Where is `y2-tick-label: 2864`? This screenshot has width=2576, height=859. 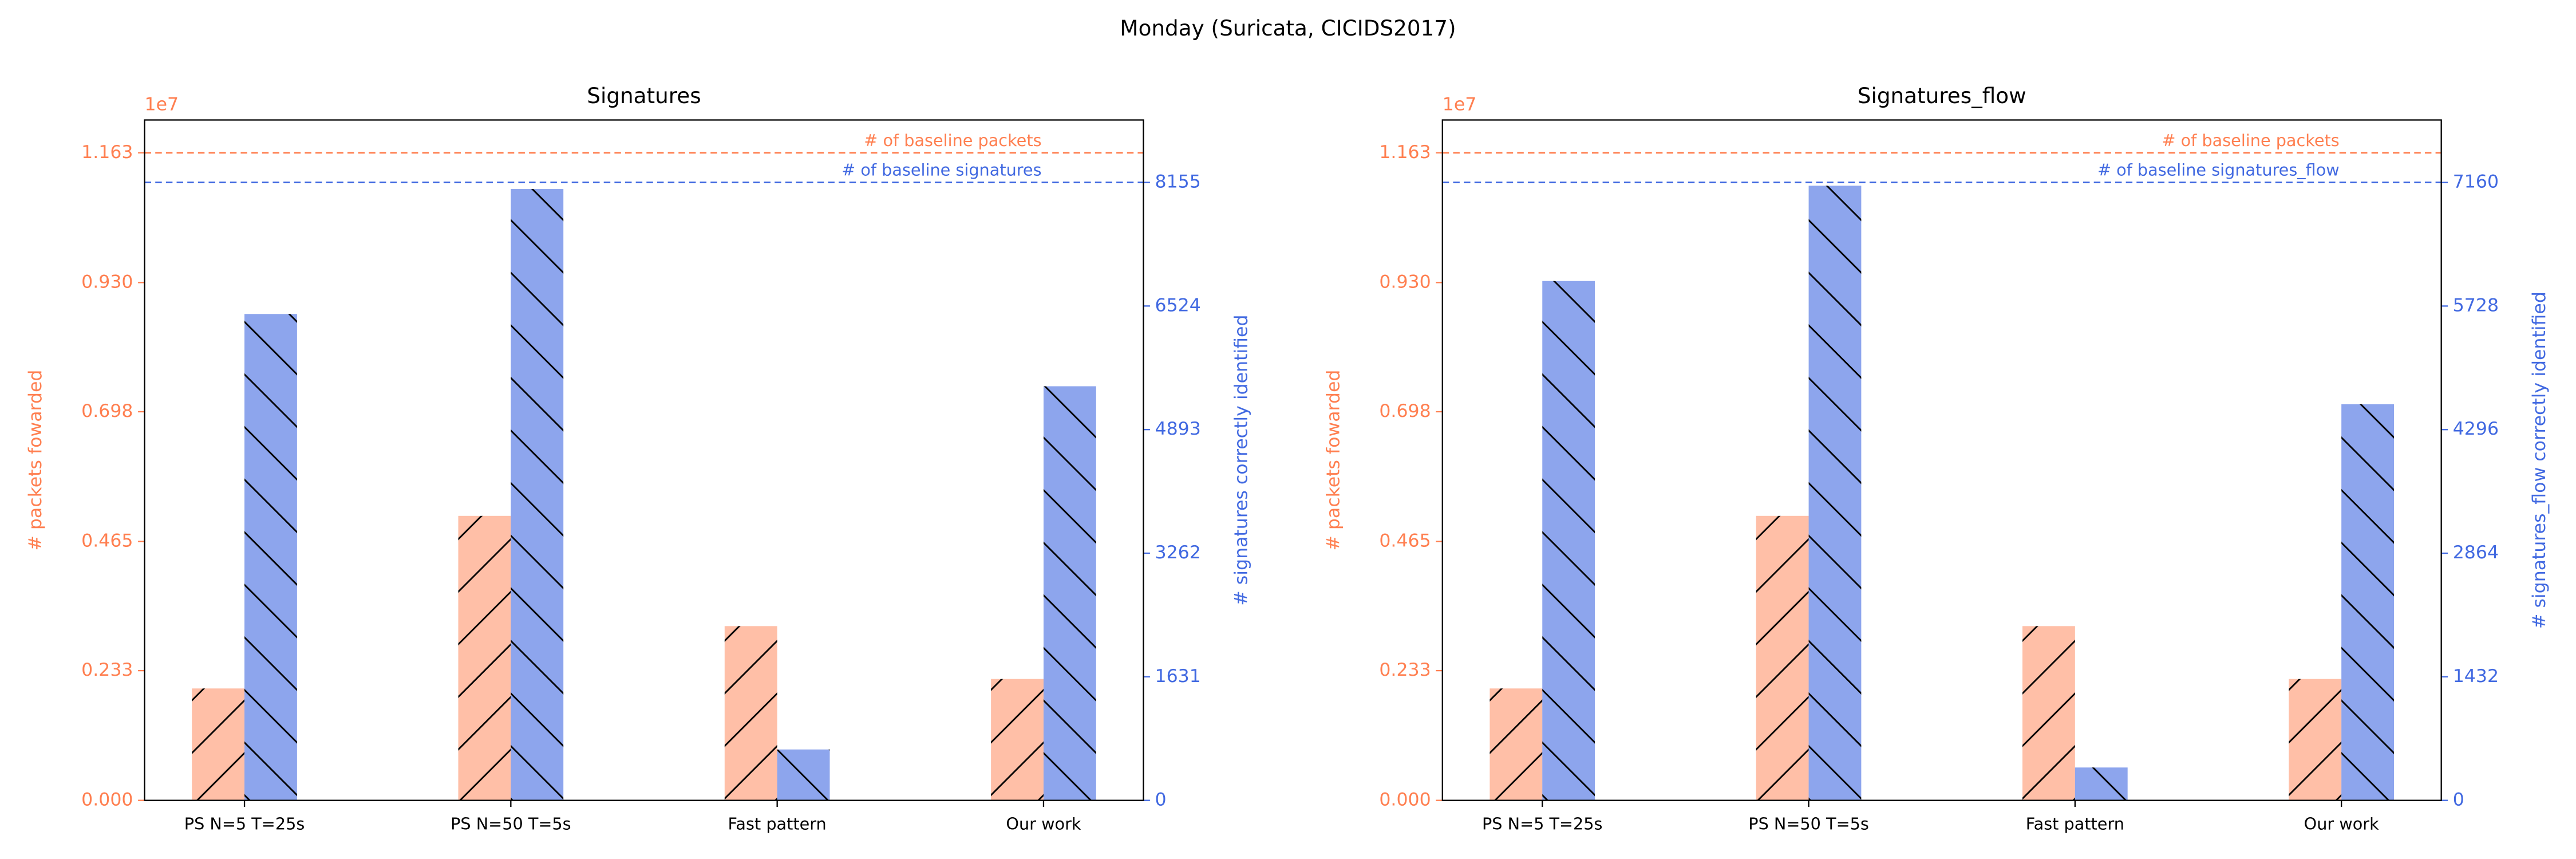
y2-tick-label: 2864 is located at coordinates (2476, 552).